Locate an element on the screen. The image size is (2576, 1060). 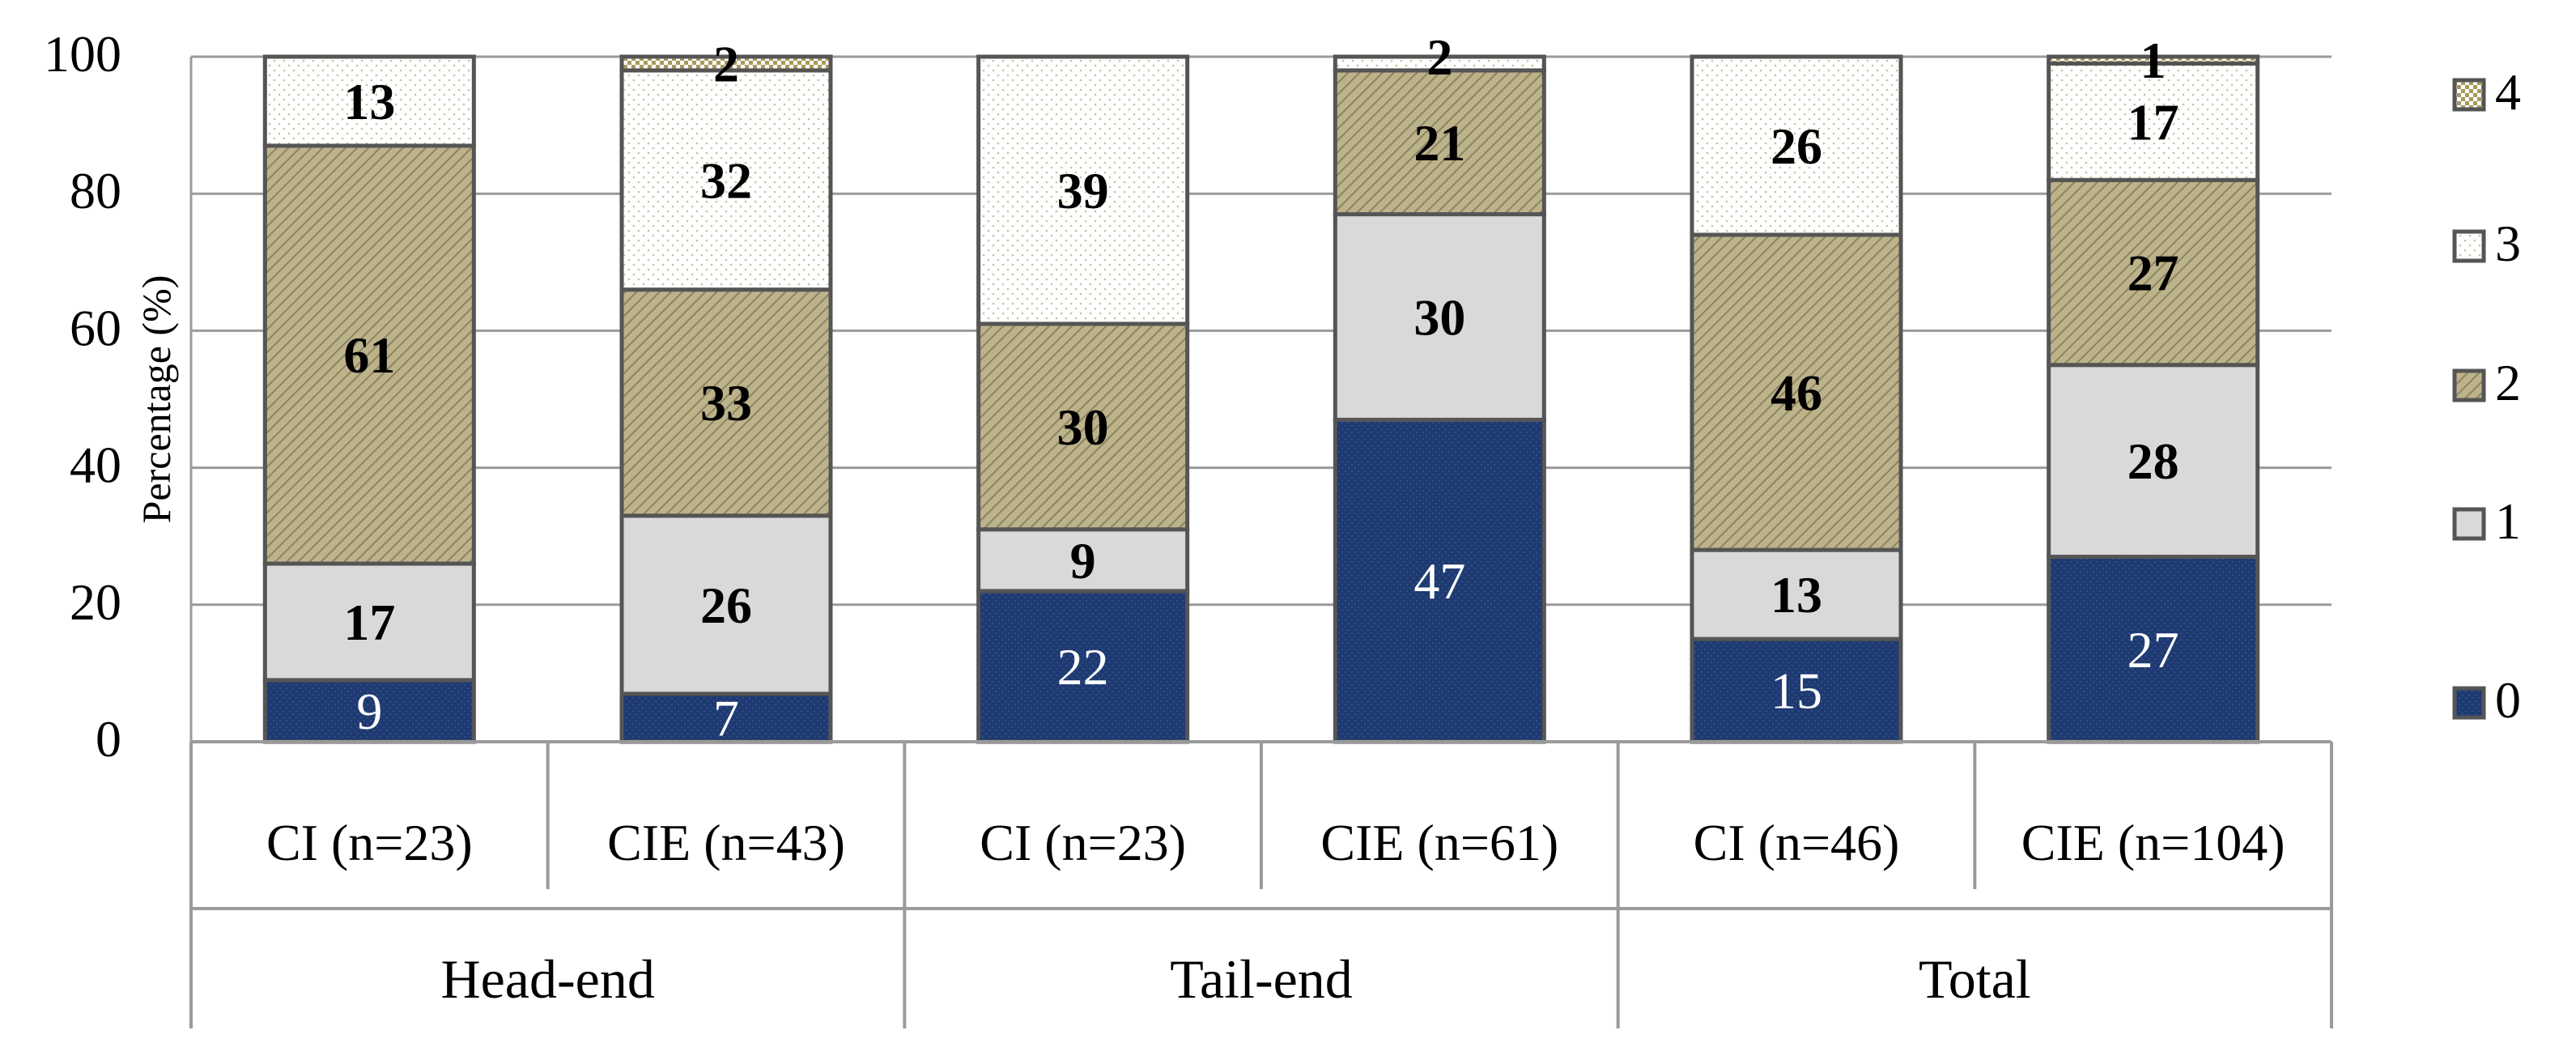
data-label: 21 is located at coordinates (1439, 143).